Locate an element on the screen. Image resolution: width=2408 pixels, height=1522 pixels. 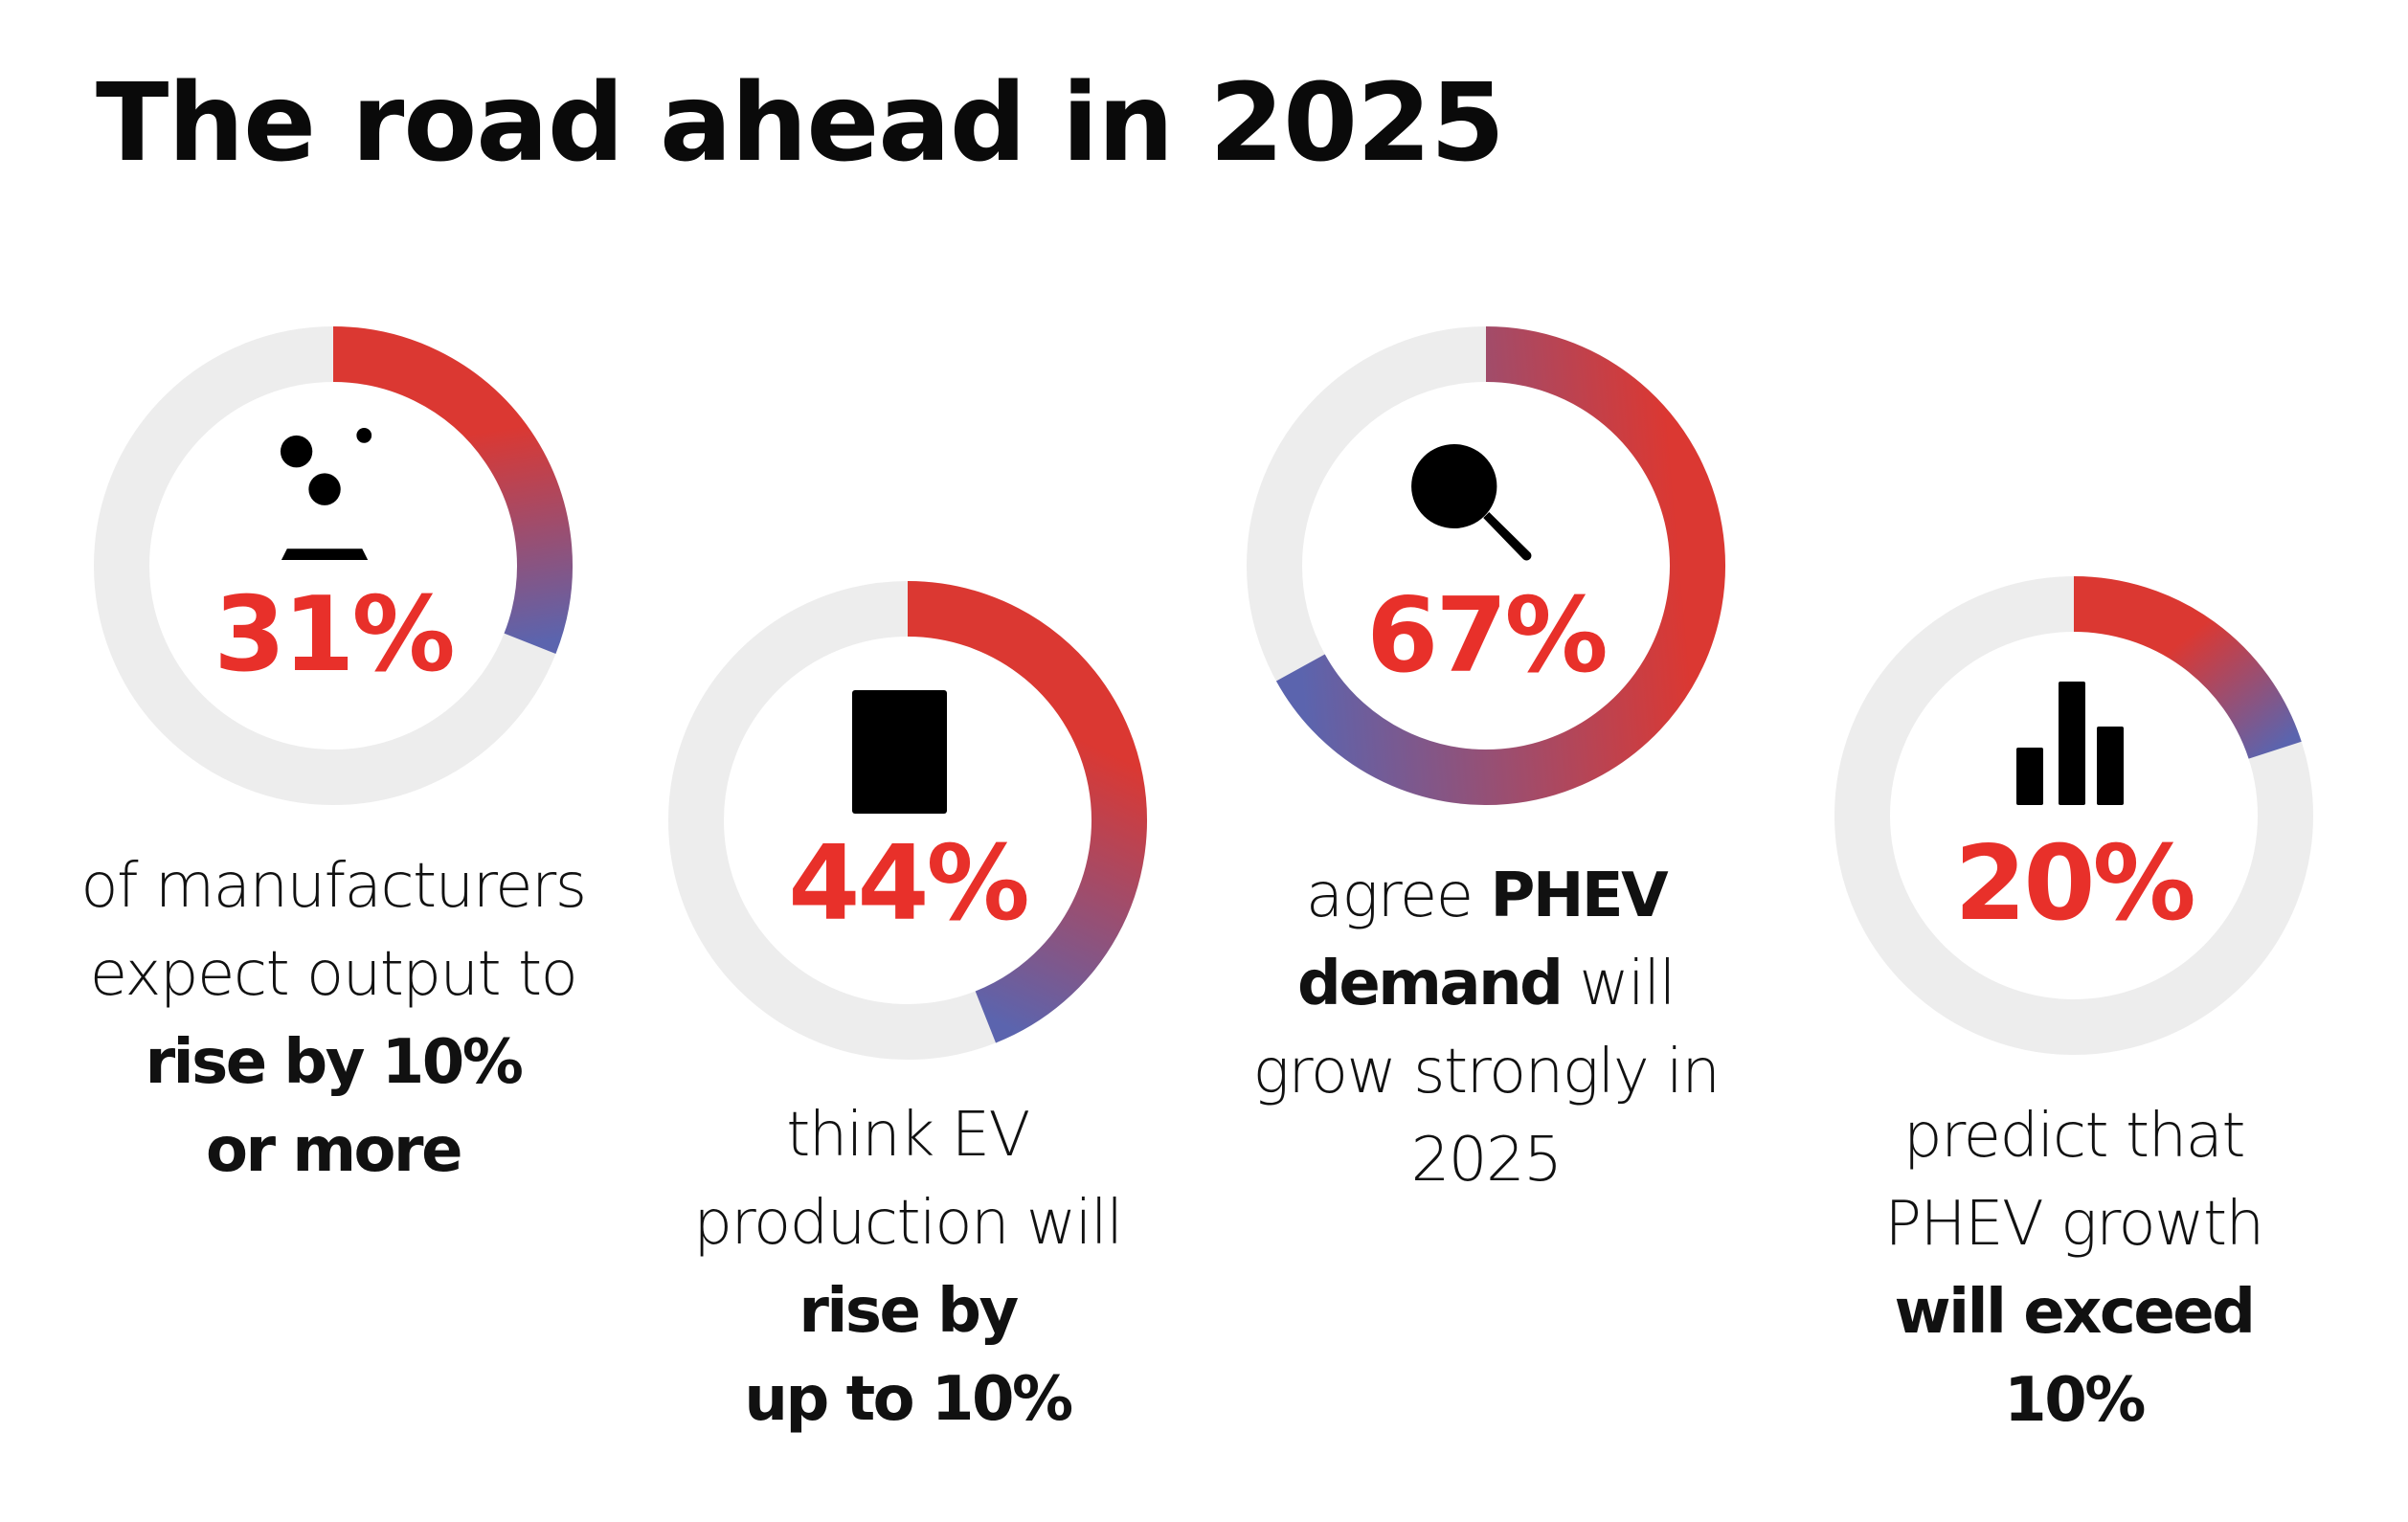
caption-line: of manufacturers is located at coordinates (334, 886).